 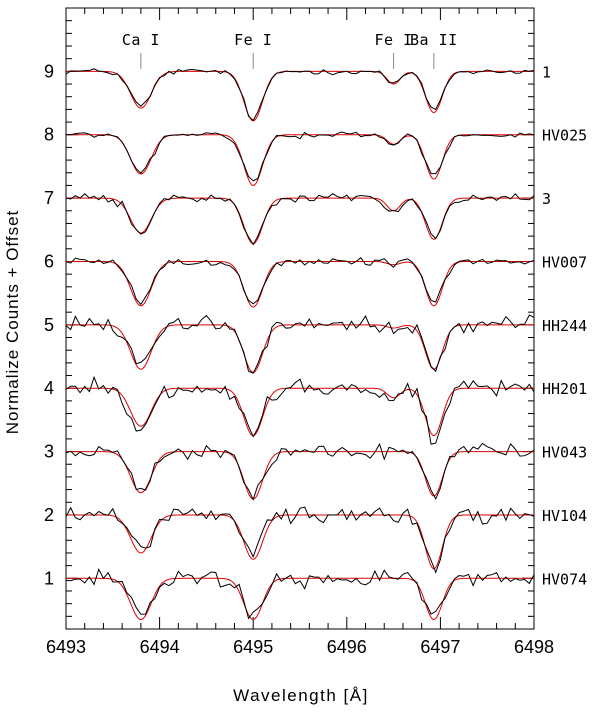 What do you see at coordinates (564, 453) in the screenshot?
I see `series-label: HV043` at bounding box center [564, 453].